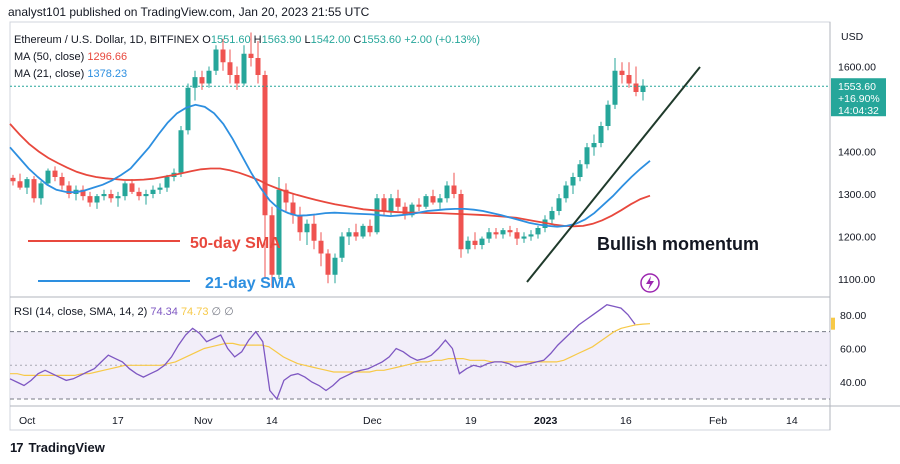 This screenshot has height=464, width=900. What do you see at coordinates (408, 421) in the screenshot?
I see `time-axis: Oct 17 Nov 14 Dec 19 2023 16 Feb 14` at bounding box center [408, 421].